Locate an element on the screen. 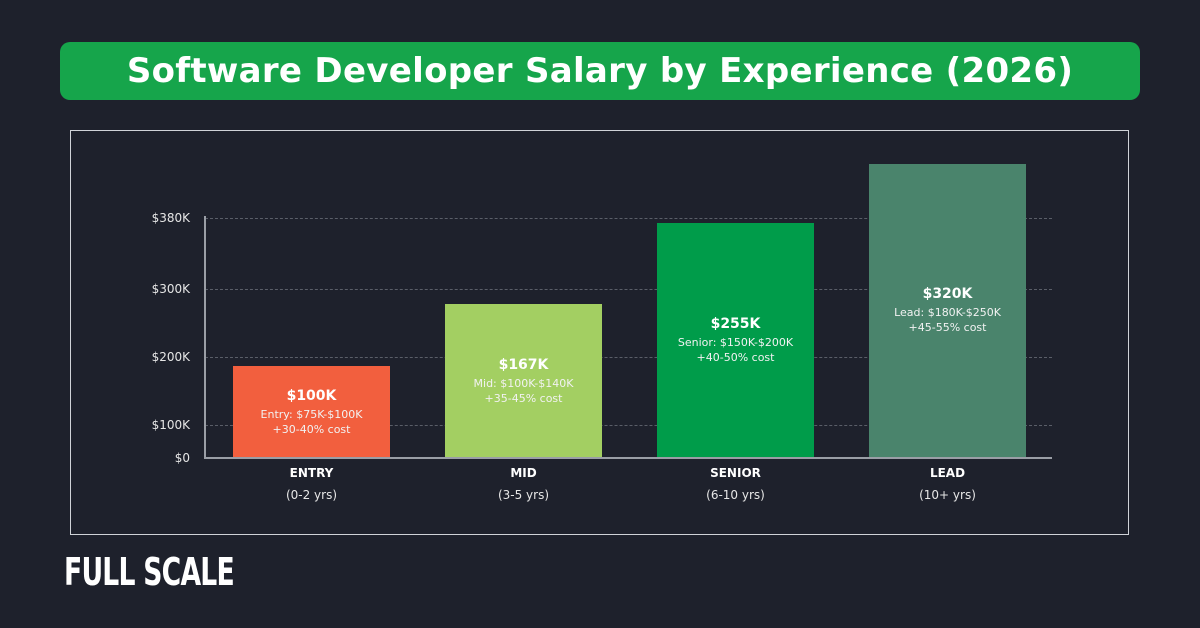 Image resolution: width=1200 pixels, height=628 pixels. bar-note: Mid: $100K-$140K is located at coordinates (523, 383).